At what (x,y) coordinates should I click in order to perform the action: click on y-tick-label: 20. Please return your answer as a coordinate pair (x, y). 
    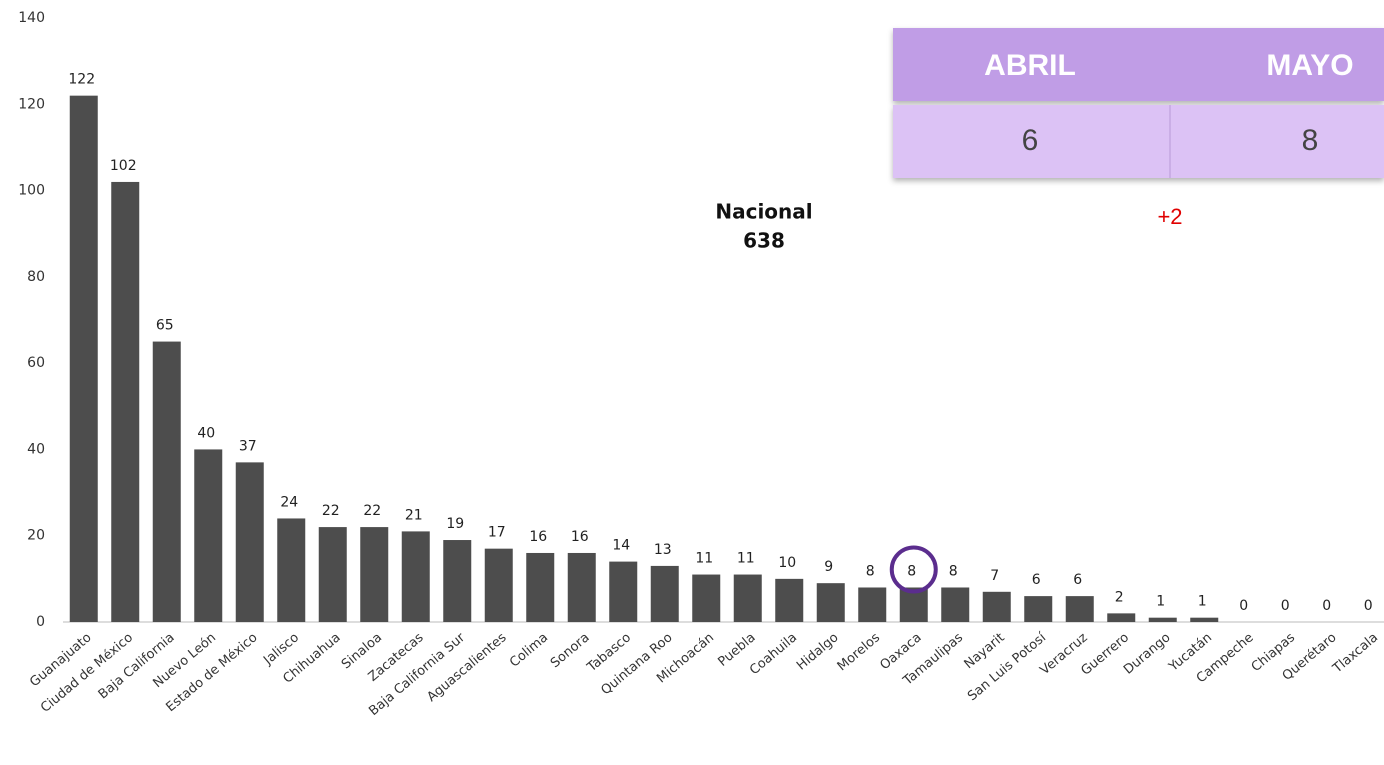
    Looking at the image, I should click on (36, 536).